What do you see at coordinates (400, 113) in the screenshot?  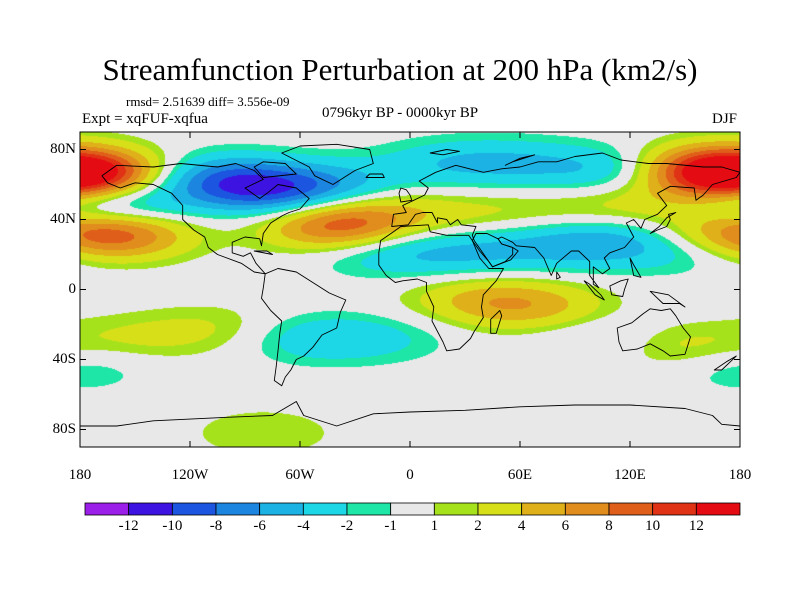 I see `period-label: 0796kyr BP - 0000kyr BP` at bounding box center [400, 113].